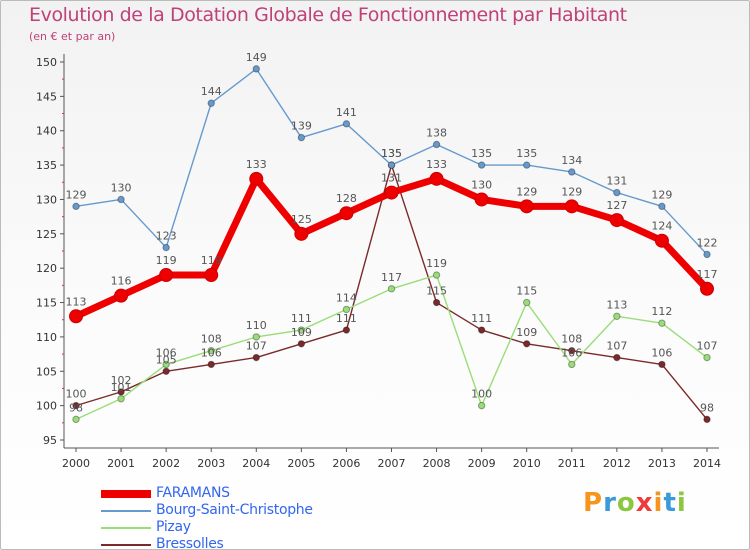  I want to click on data-label: 123, so click(166, 236).